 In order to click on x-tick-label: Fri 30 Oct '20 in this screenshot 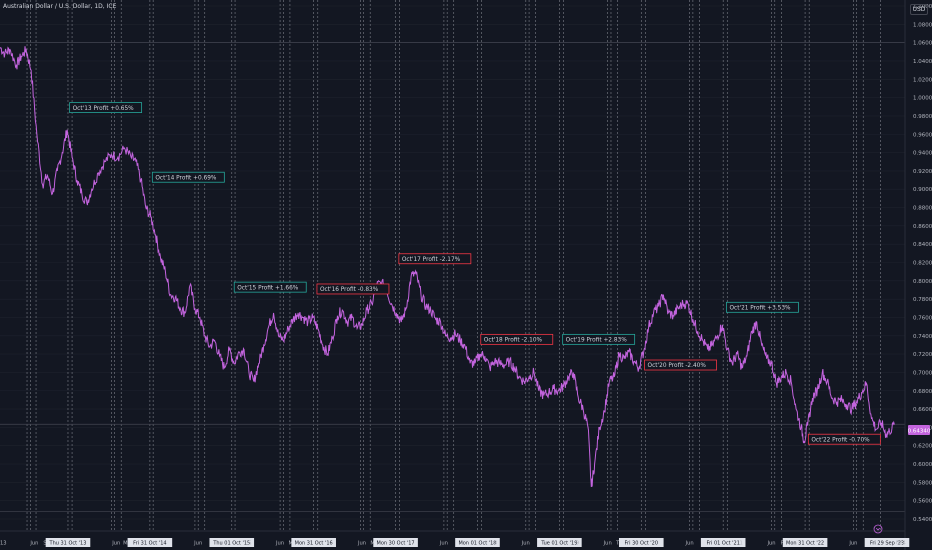, I will do `click(641, 544)`.